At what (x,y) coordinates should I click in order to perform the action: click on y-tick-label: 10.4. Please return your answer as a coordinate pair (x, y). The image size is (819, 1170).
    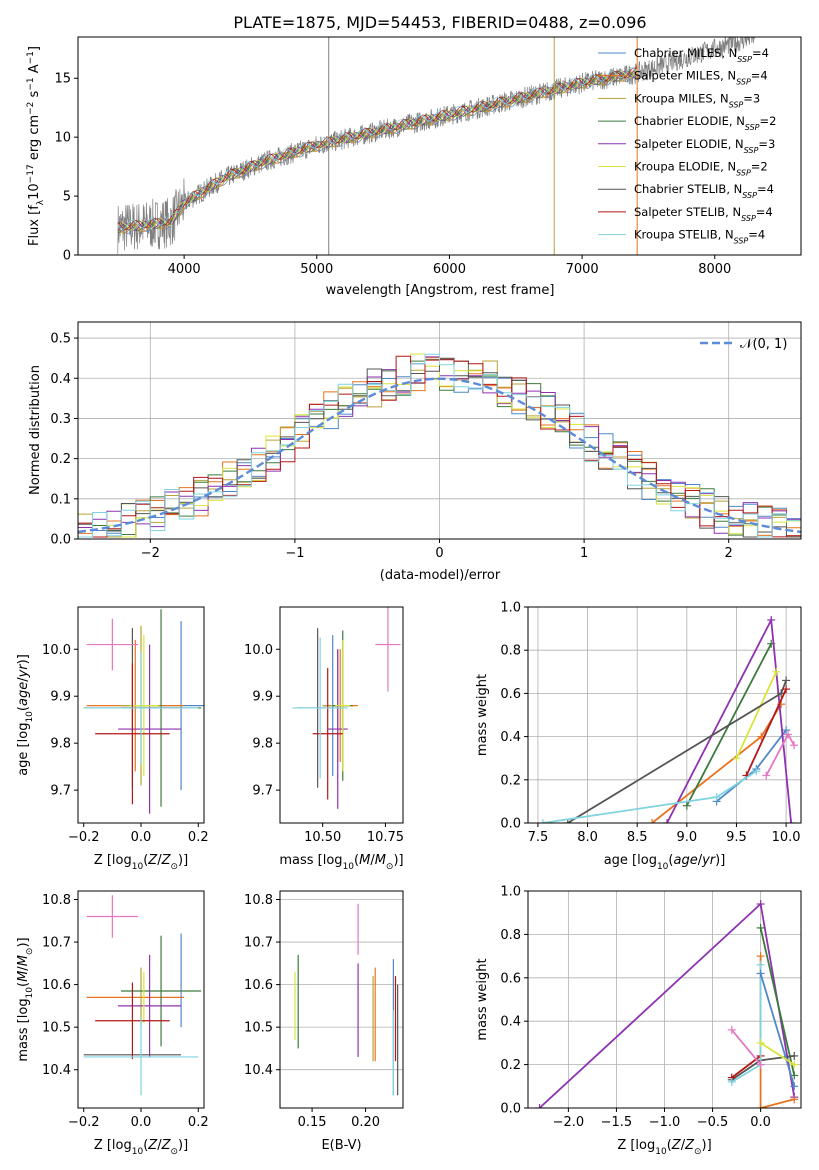
    Looking at the image, I should click on (56, 1070).